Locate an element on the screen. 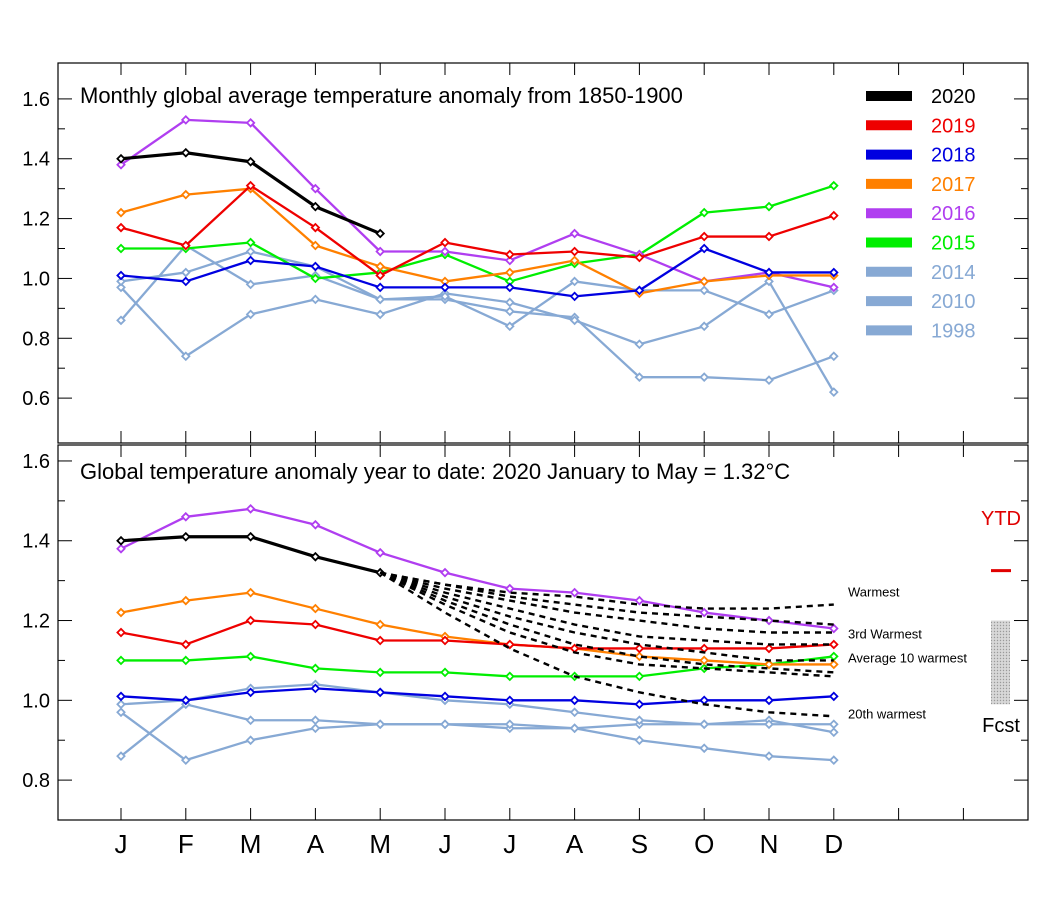  legend: 2020 2019 2018 2017 2016 2015 2014 2010 1998 is located at coordinates (921, 214).